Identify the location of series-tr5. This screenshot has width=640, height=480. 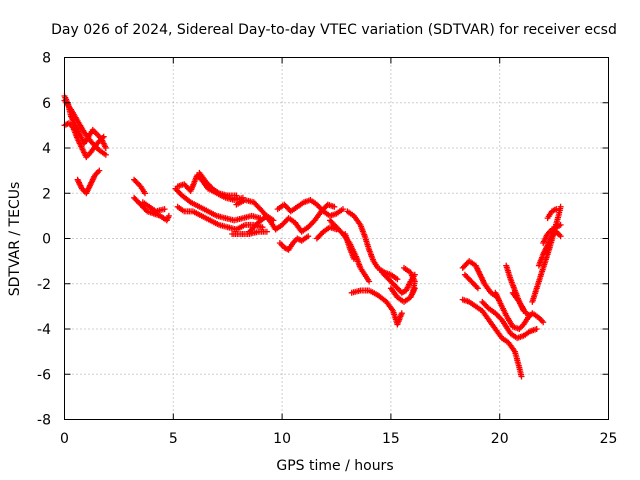
(139, 186).